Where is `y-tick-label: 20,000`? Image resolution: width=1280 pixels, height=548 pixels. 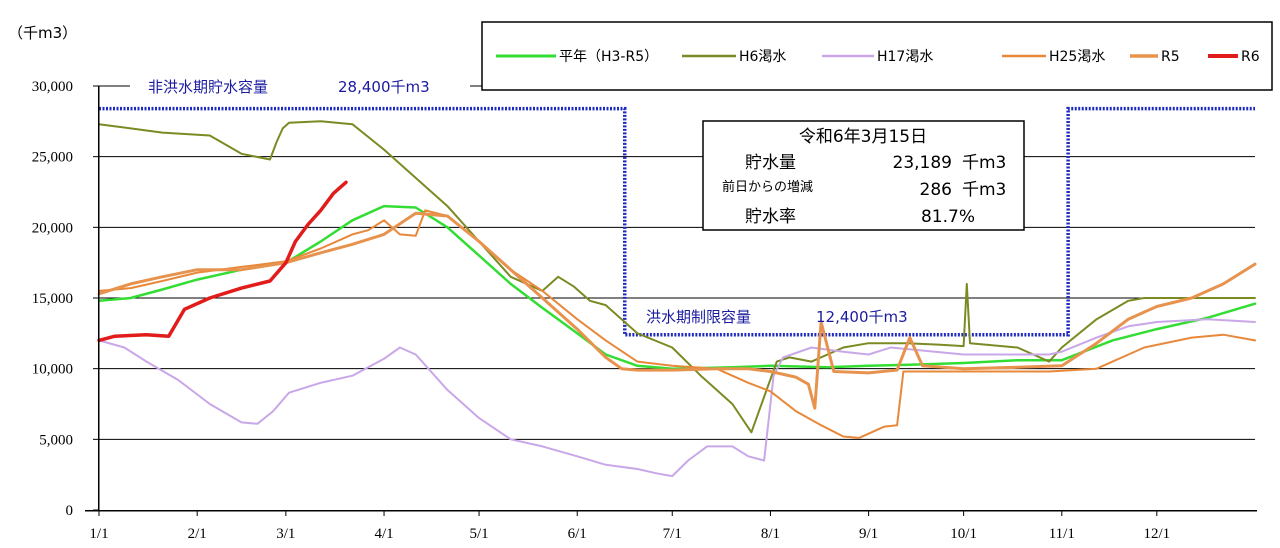 y-tick-label: 20,000 is located at coordinates (52, 228).